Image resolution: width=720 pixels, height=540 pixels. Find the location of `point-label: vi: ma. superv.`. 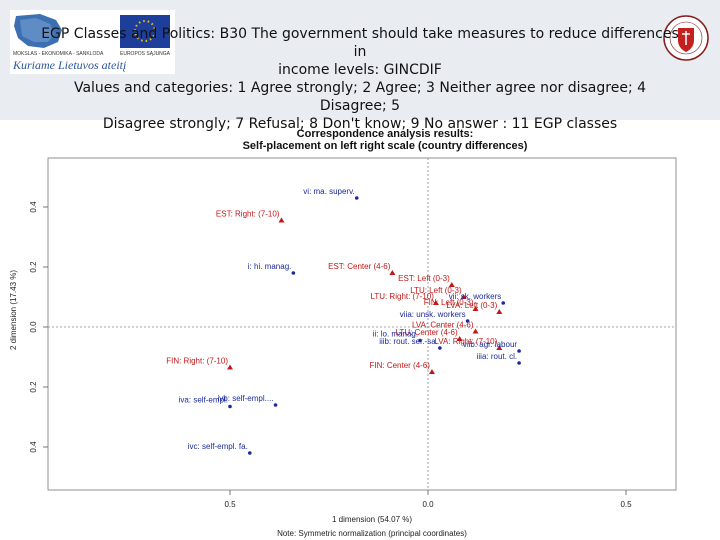

point-label: vi: ma. superv. is located at coordinates (328, 191).